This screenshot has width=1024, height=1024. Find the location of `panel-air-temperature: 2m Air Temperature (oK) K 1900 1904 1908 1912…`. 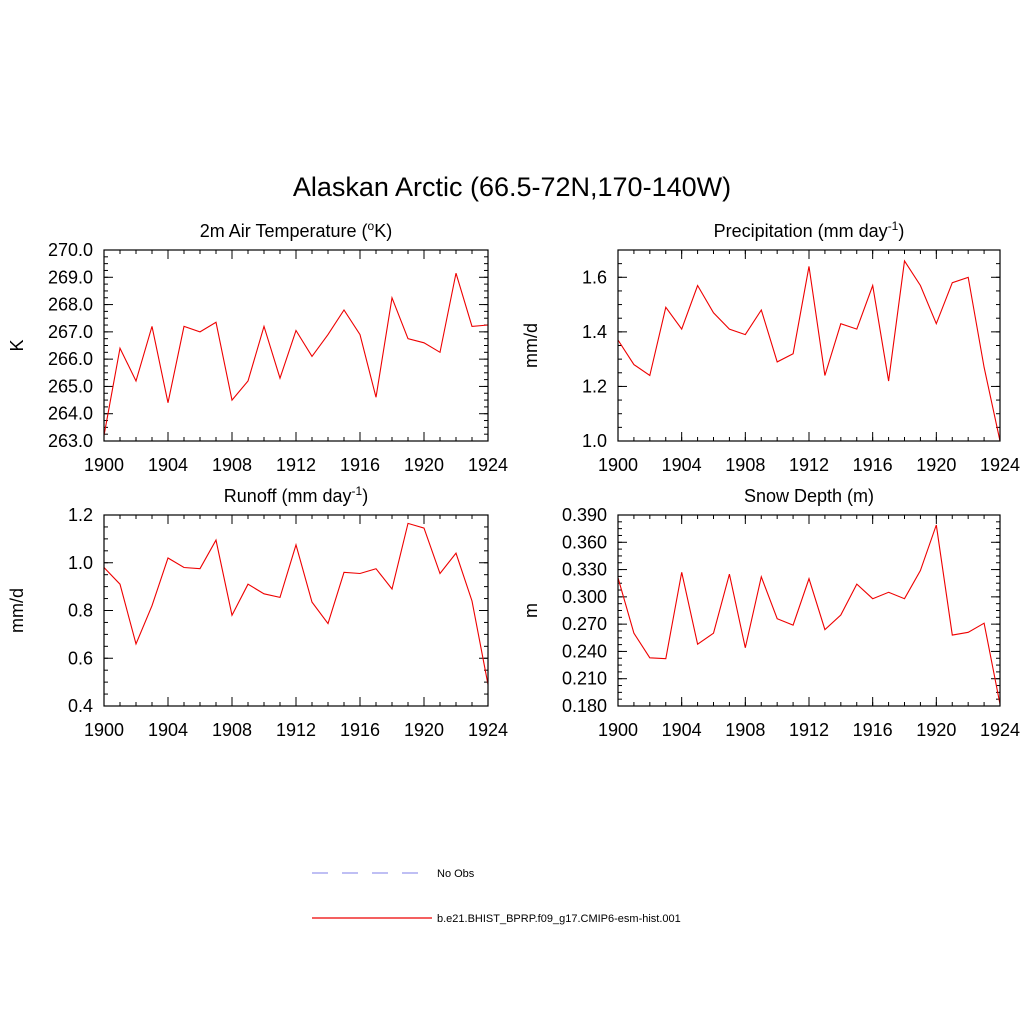

panel-air-temperature: 2m Air Temperature (oK) K 1900 1904 1908 1912… is located at coordinates (257, 347).